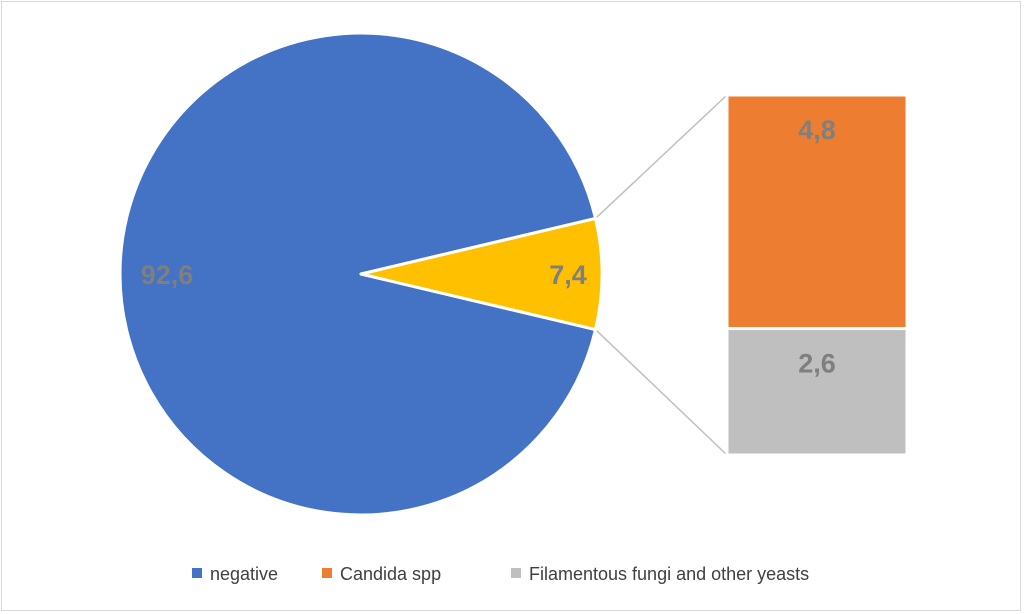 The height and width of the screenshot is (614, 1024). What do you see at coordinates (244, 574) in the screenshot?
I see `legend-label-negative: negative` at bounding box center [244, 574].